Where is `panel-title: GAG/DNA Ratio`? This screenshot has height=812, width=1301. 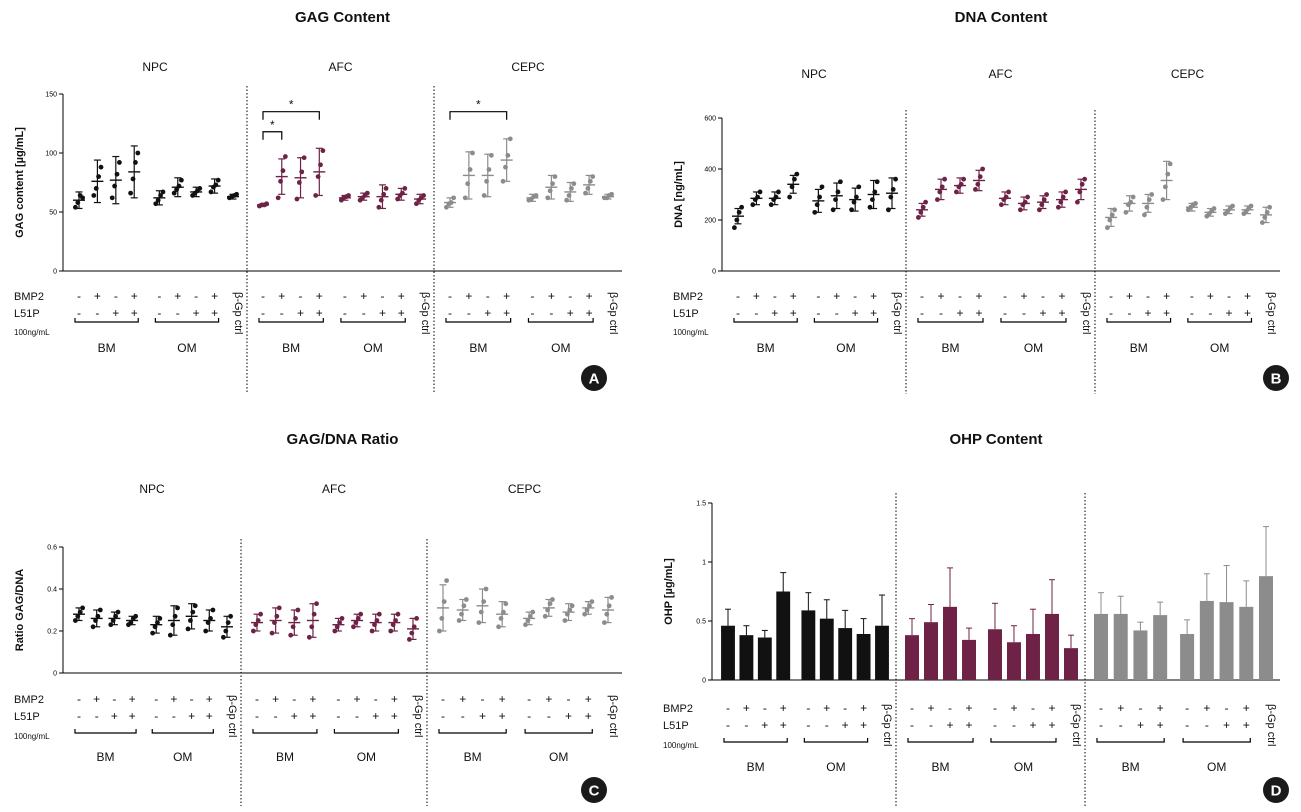 panel-title: GAG/DNA Ratio is located at coordinates (343, 439).